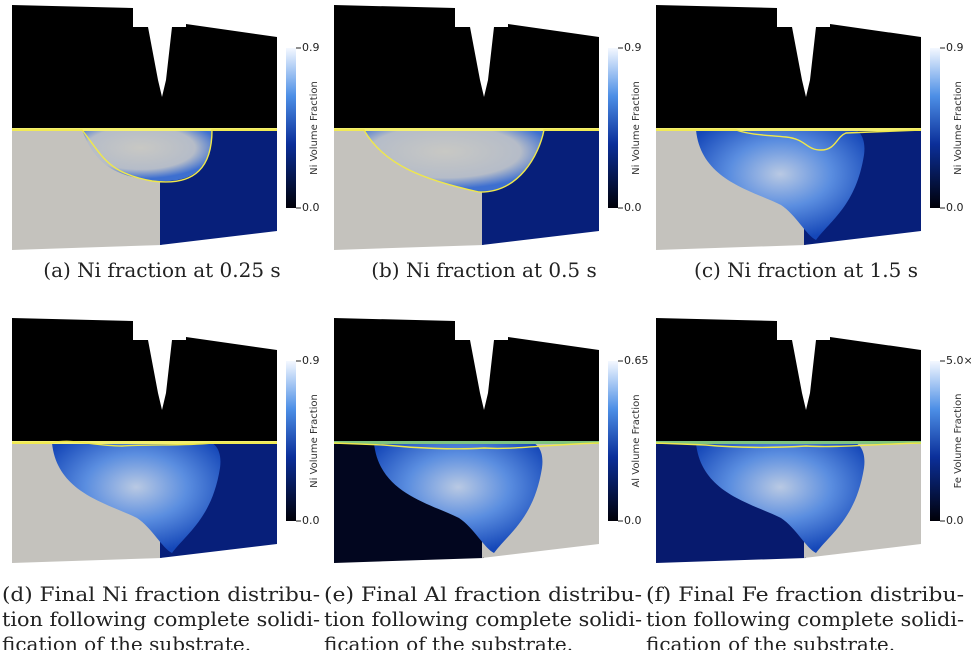 Image resolution: width=971 pixels, height=650 pixels. What do you see at coordinates (483, 594) in the screenshot?
I see `caption: (e) Final Al fraction distribu-` at bounding box center [483, 594].